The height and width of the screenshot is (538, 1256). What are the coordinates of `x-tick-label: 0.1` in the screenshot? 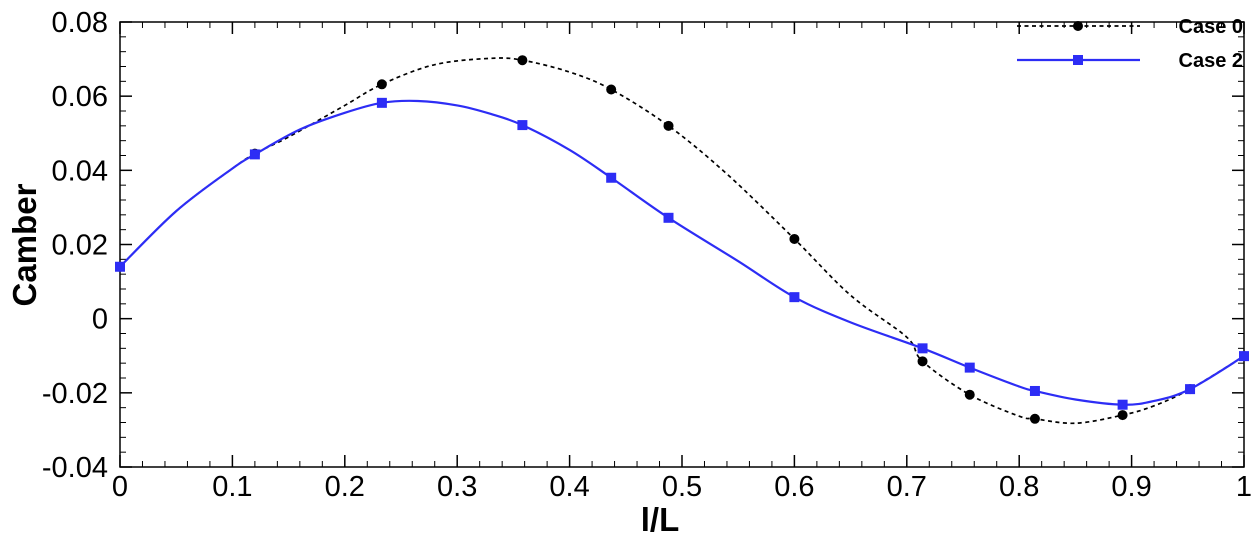 It's located at (232, 487).